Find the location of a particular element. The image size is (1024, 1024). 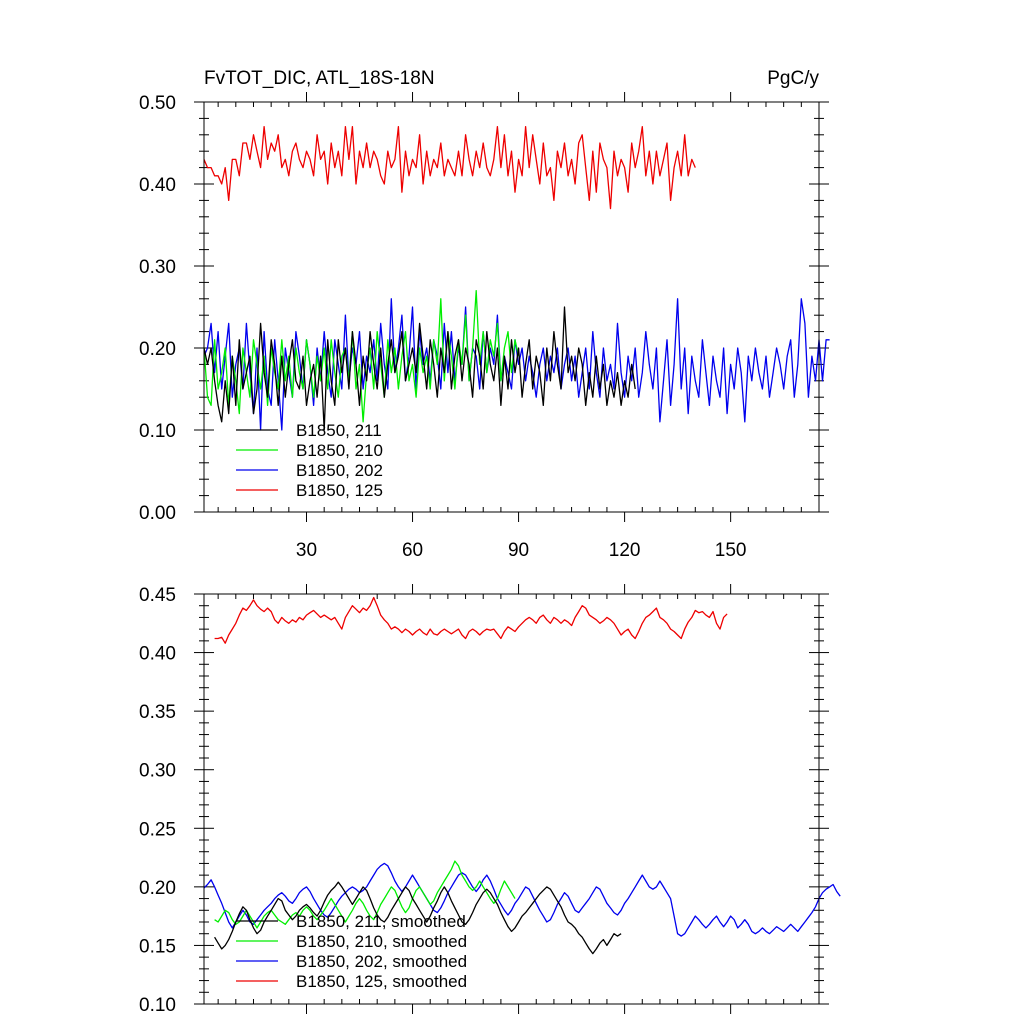

legend-label: B1850, 202 is located at coordinates (339, 470).